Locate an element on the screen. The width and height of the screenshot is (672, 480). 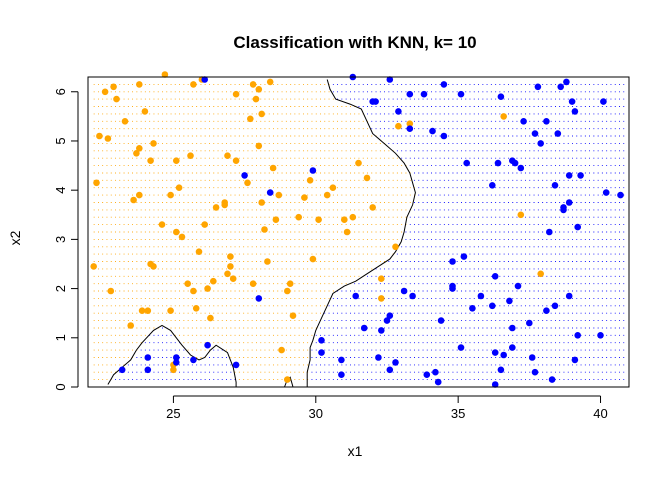
y-tick-label: 1 is located at coordinates (60, 337).